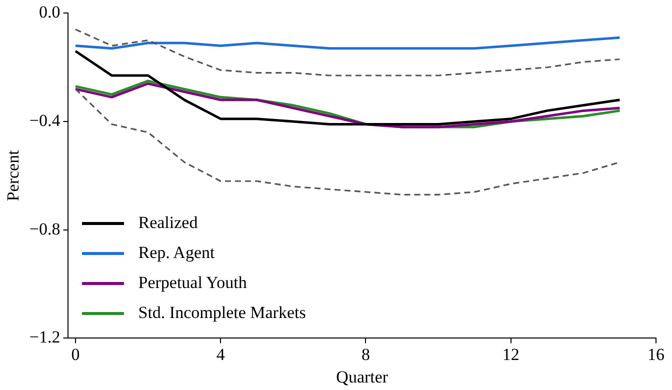 Image resolution: width=672 pixels, height=390 pixels. What do you see at coordinates (511, 354) in the screenshot?
I see `x-tick-label: 12` at bounding box center [511, 354].